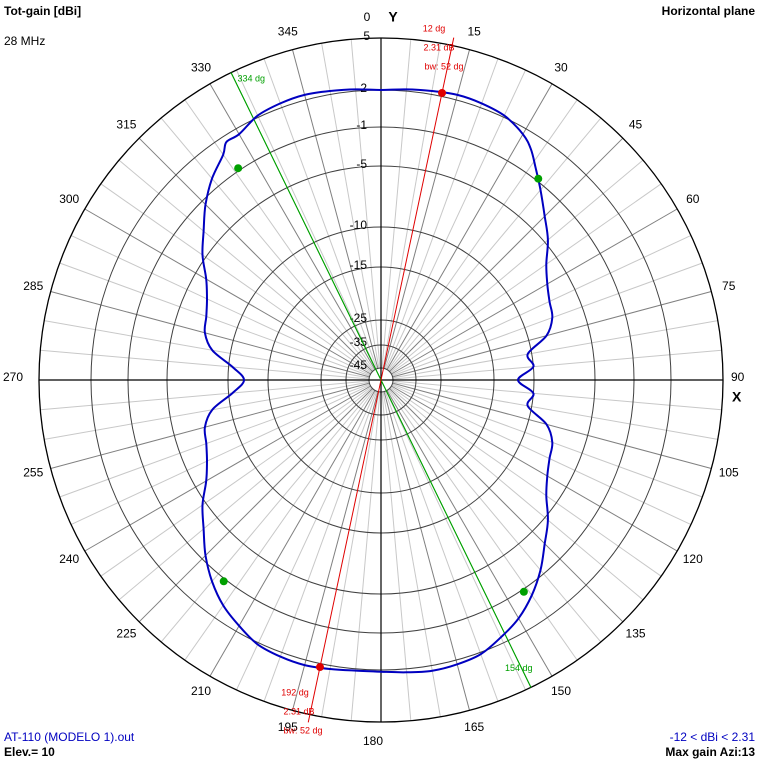 Image resolution: width=761 pixels, height=761 pixels. I want to click on angle-label-255: 255, so click(33, 472).